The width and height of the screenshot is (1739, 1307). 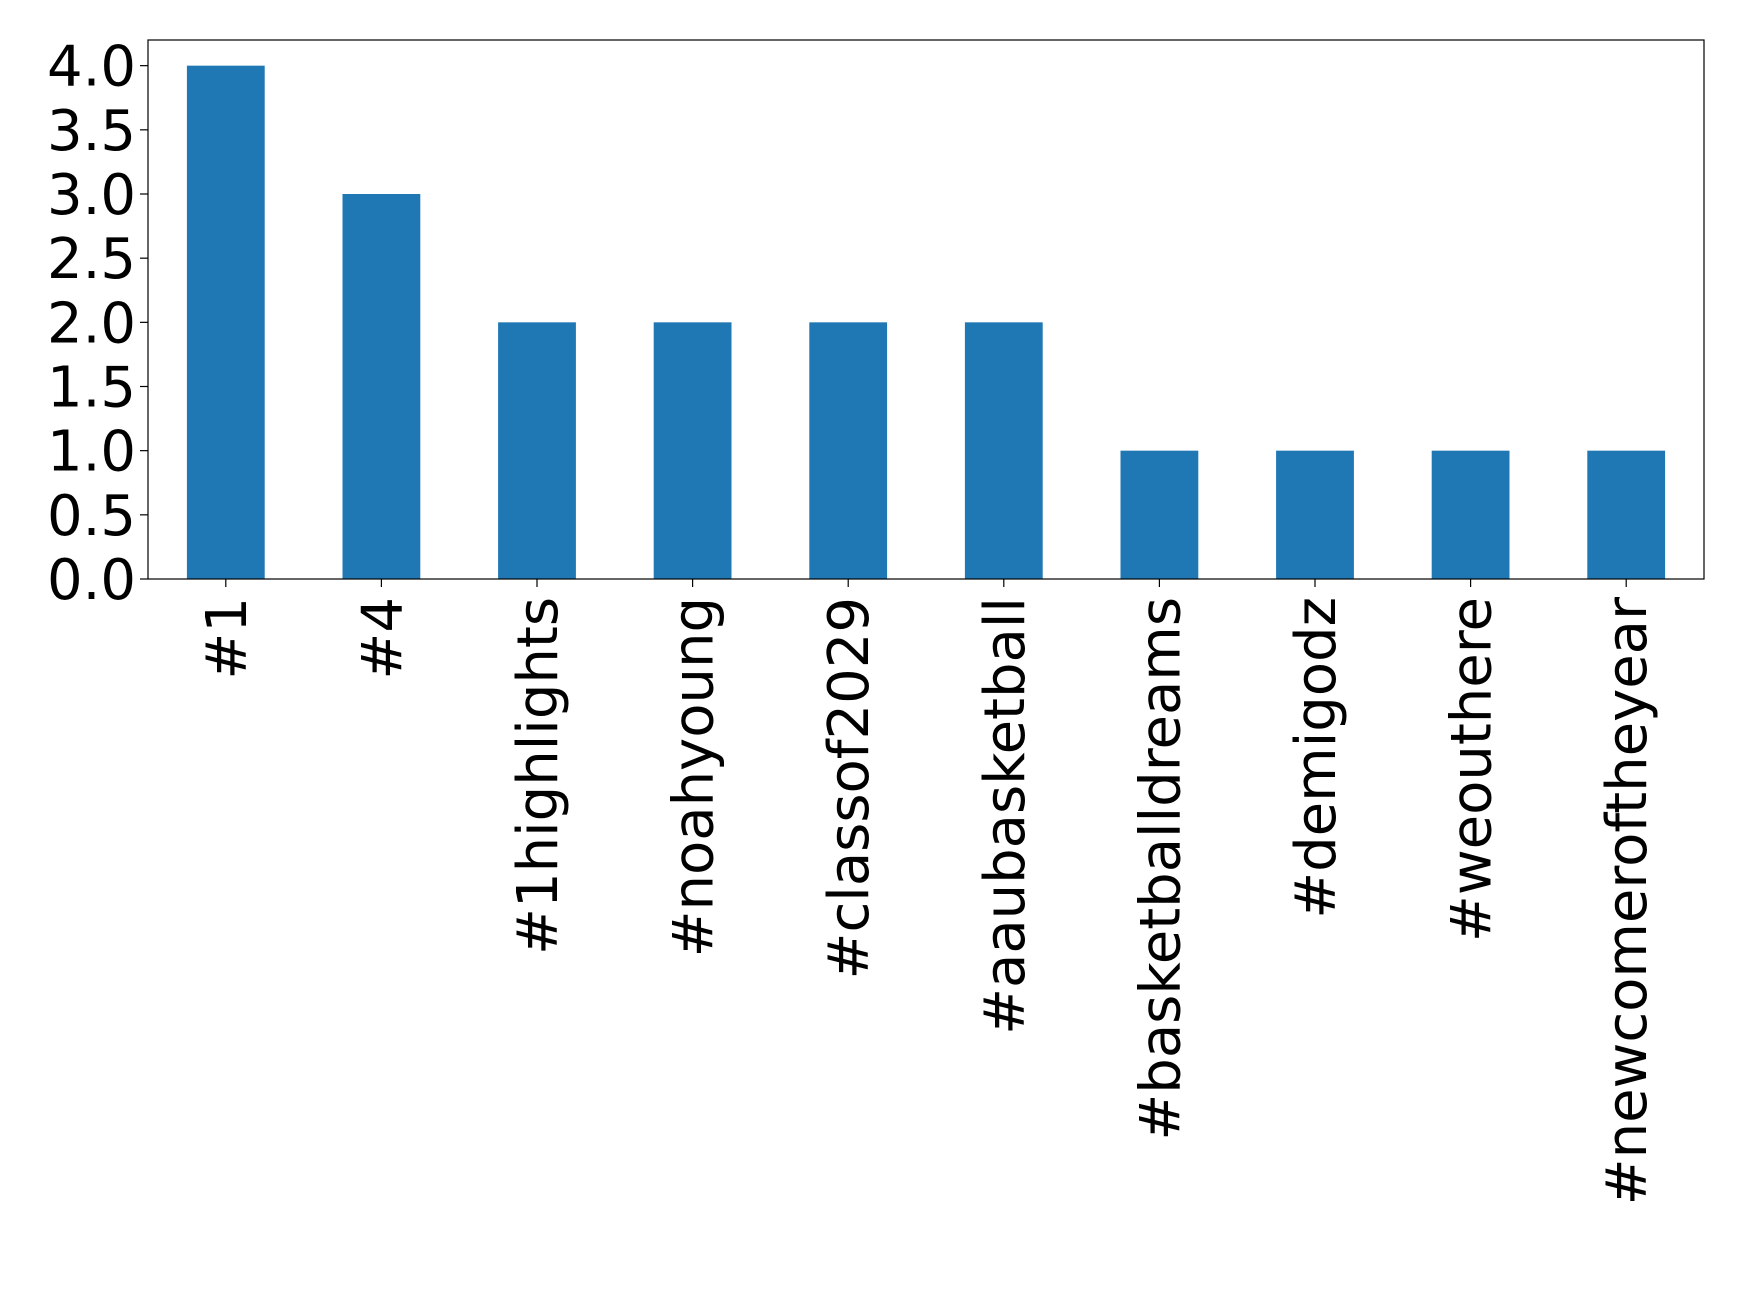 What do you see at coordinates (1316, 758) in the screenshot?
I see `x-tick-label: #demigodz` at bounding box center [1316, 758].